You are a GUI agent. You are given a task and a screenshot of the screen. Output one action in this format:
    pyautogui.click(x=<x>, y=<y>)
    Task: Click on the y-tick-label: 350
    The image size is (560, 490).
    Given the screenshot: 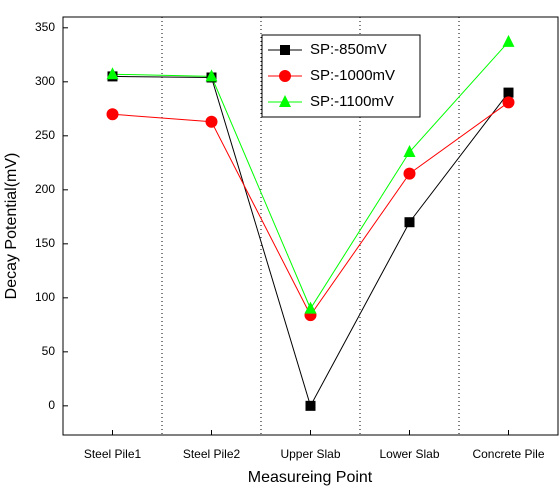 What is the action you would take?
    pyautogui.click(x=45, y=27)
    